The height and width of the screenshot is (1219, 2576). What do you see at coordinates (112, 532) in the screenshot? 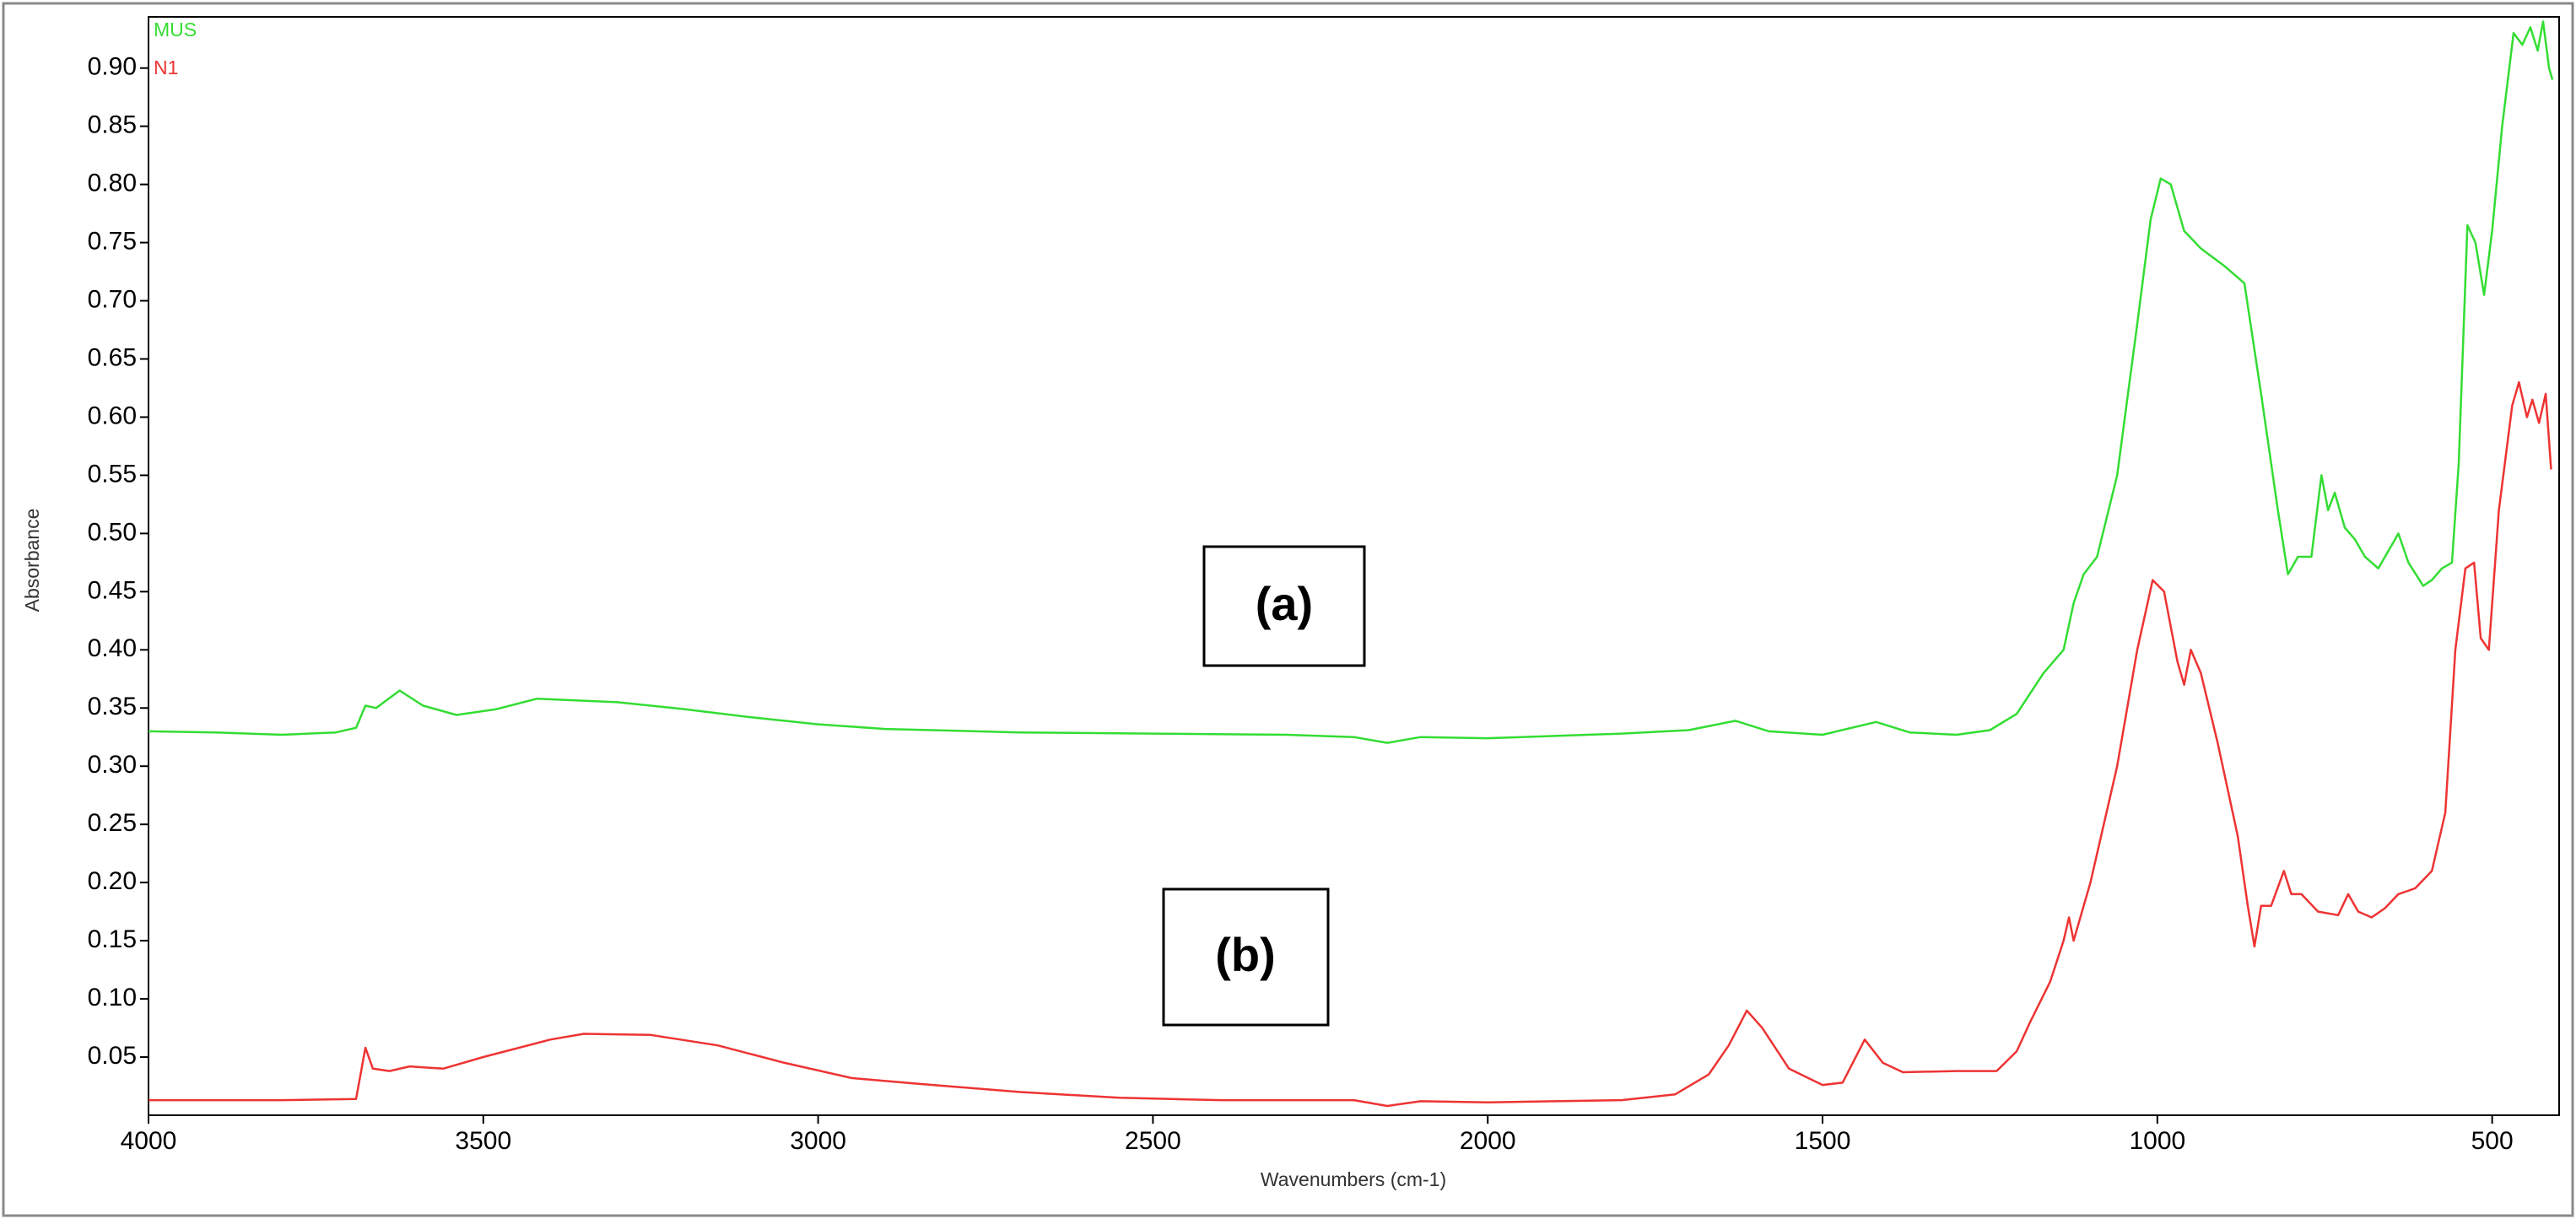
I see `y-tick-label: 0.50` at bounding box center [112, 532].